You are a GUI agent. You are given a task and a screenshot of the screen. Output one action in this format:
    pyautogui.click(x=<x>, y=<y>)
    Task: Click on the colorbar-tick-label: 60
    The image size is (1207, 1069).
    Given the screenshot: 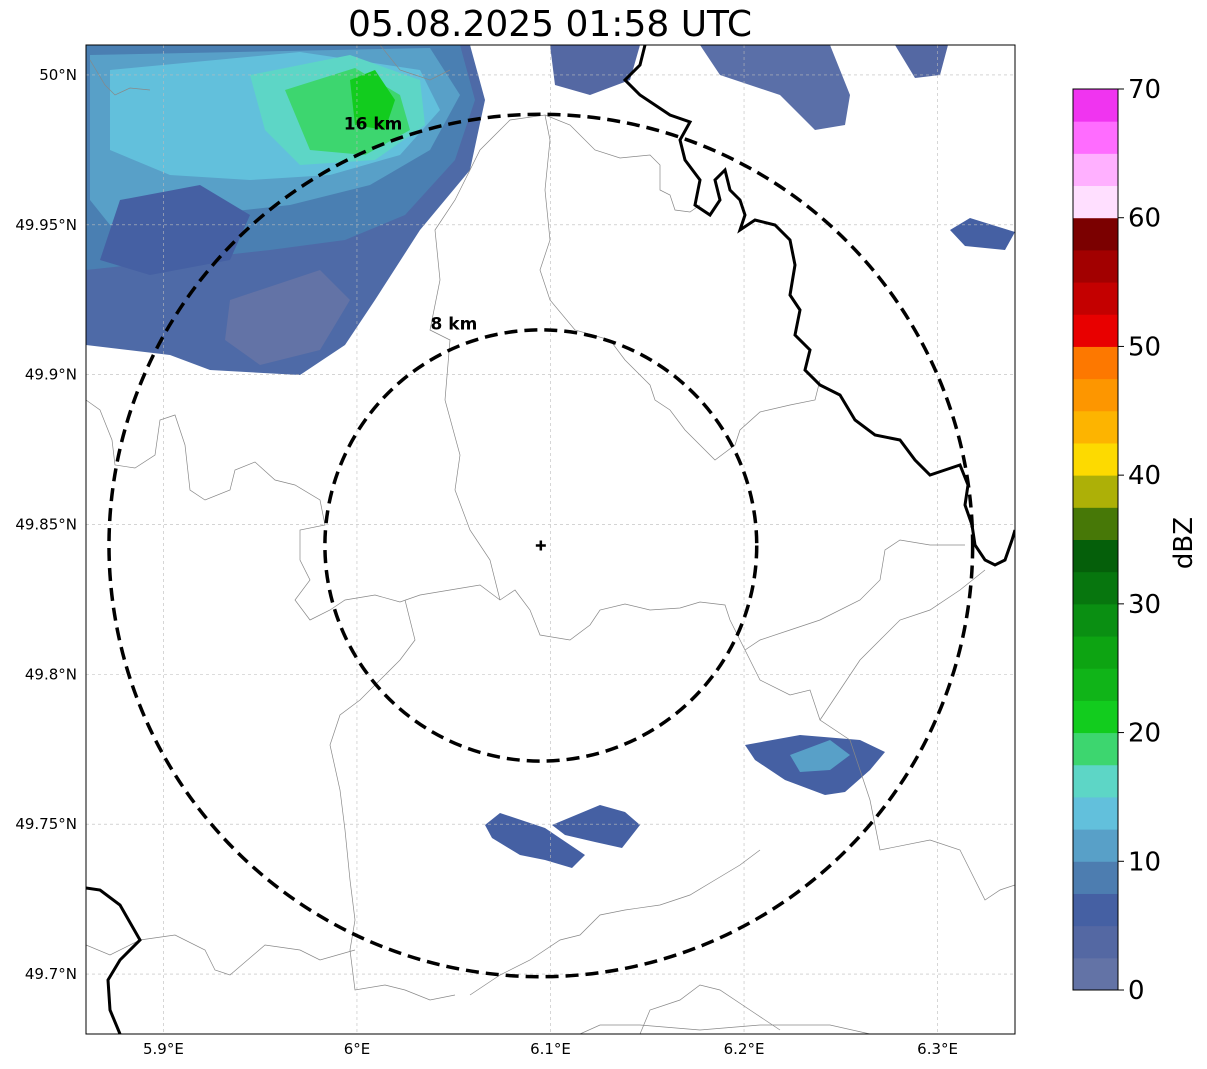 What is the action you would take?
    pyautogui.click(x=1144, y=219)
    